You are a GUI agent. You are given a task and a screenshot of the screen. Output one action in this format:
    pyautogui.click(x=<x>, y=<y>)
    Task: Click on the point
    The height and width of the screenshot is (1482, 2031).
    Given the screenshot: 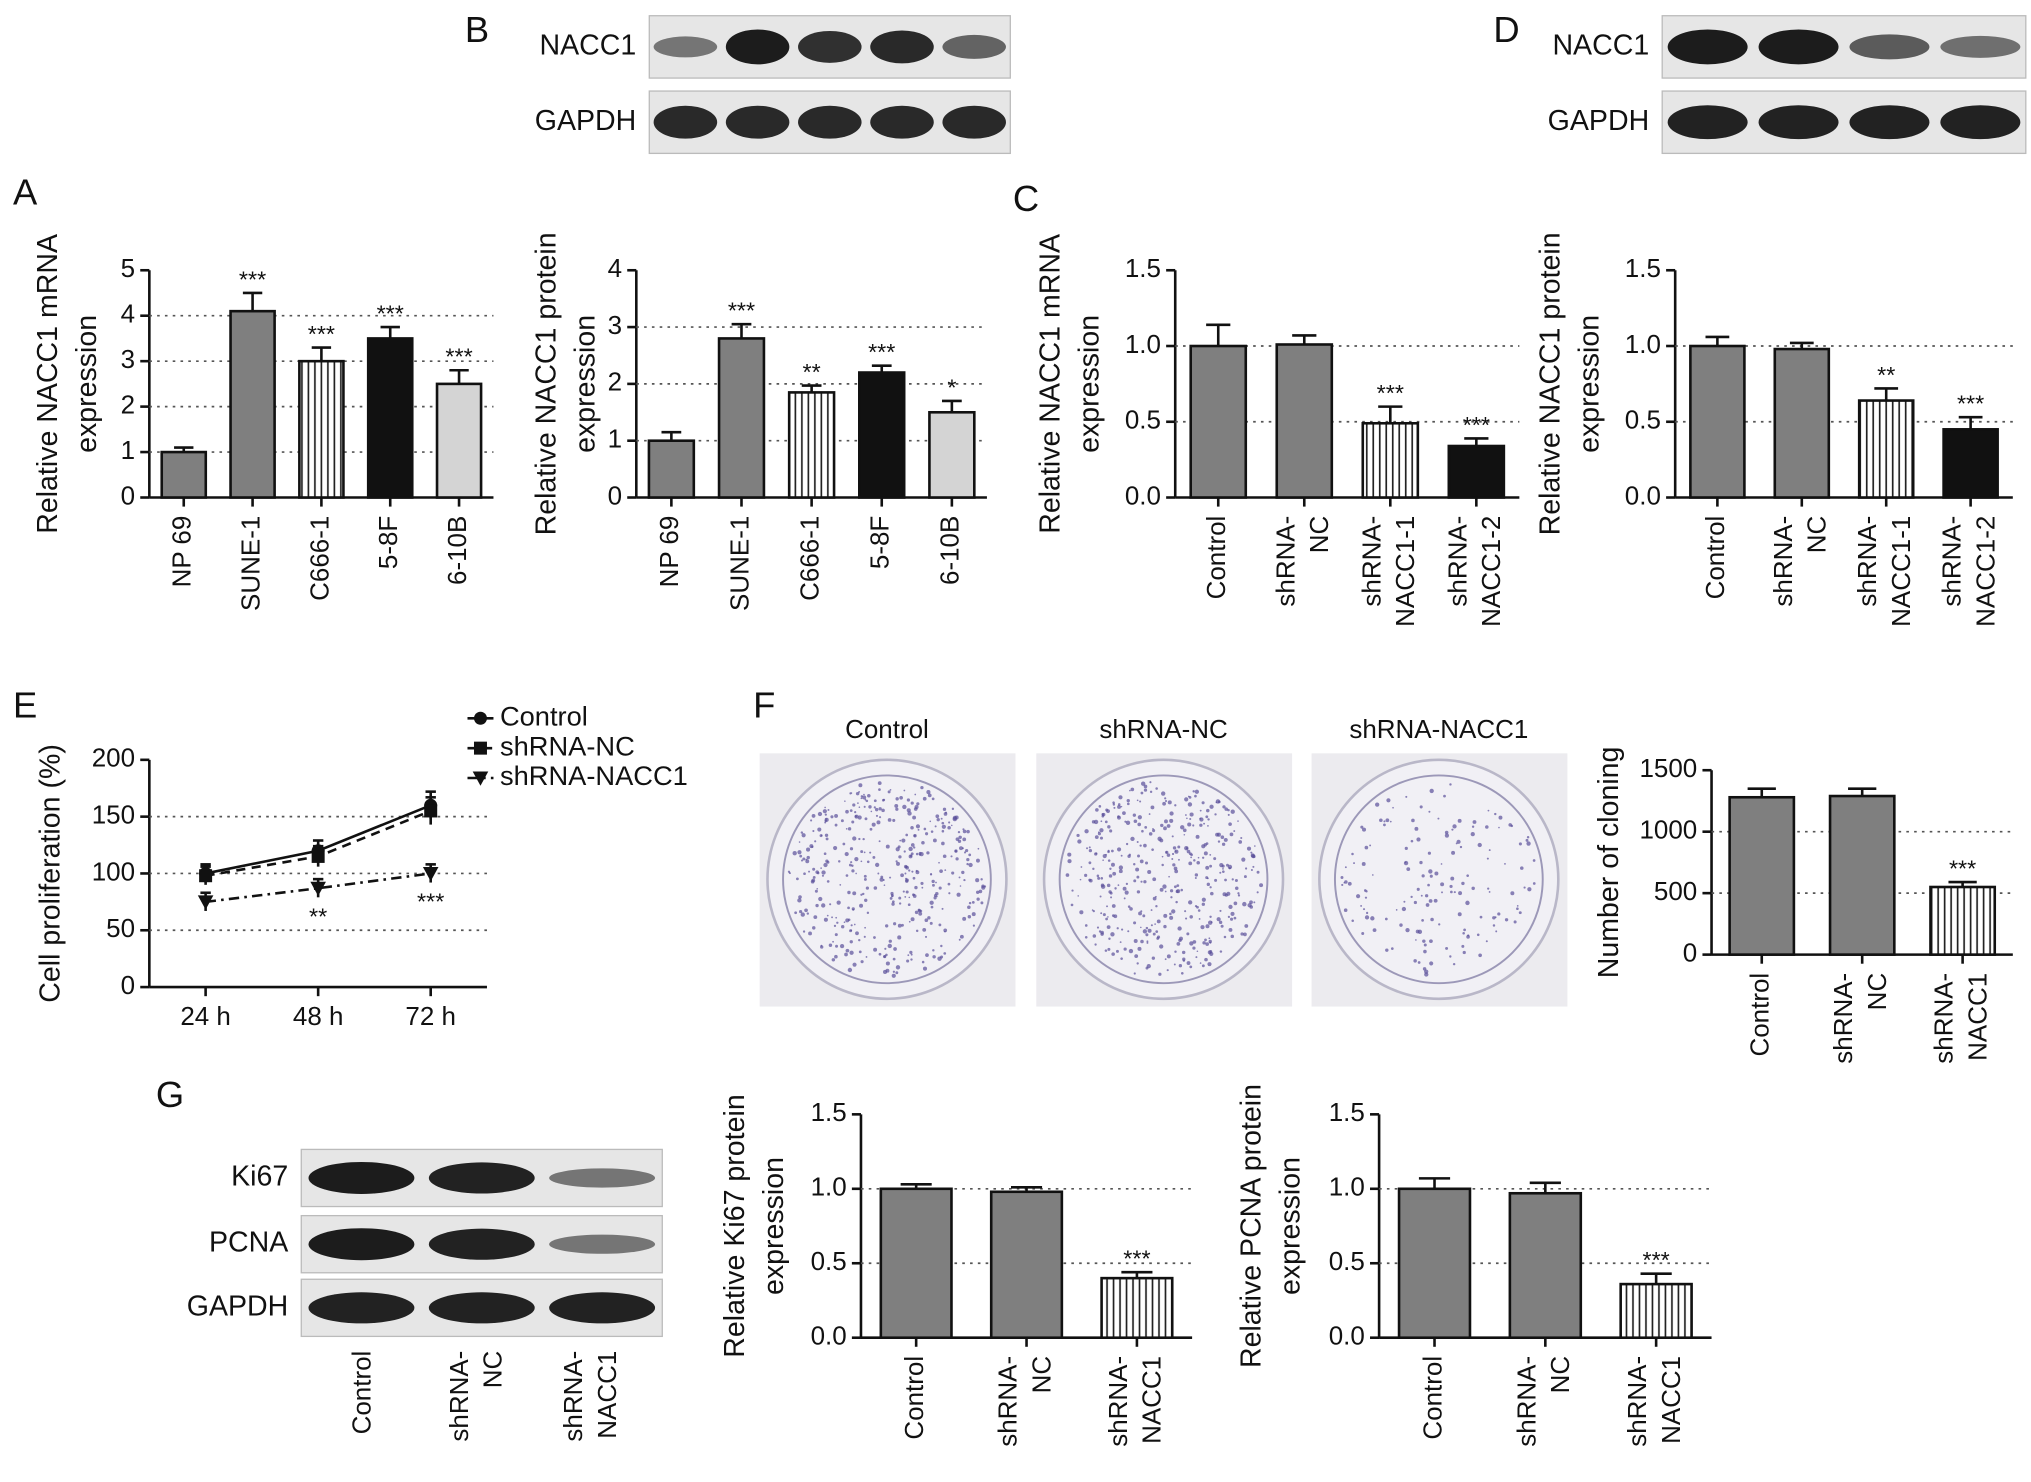 What is the action you would take?
    pyautogui.click(x=430, y=874)
    